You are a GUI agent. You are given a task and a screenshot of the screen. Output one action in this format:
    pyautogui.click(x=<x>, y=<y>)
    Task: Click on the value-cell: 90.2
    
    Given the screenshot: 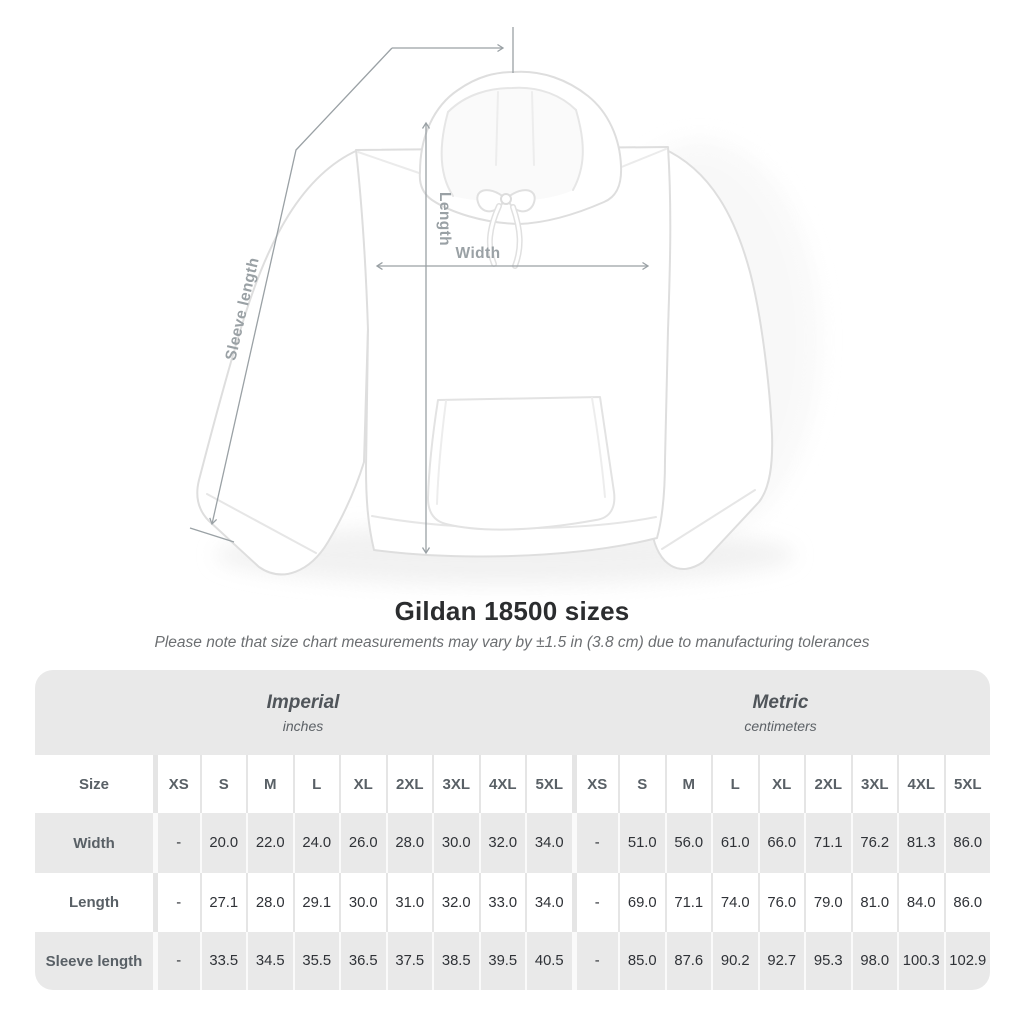 What is the action you would take?
    pyautogui.click(x=734, y=961)
    